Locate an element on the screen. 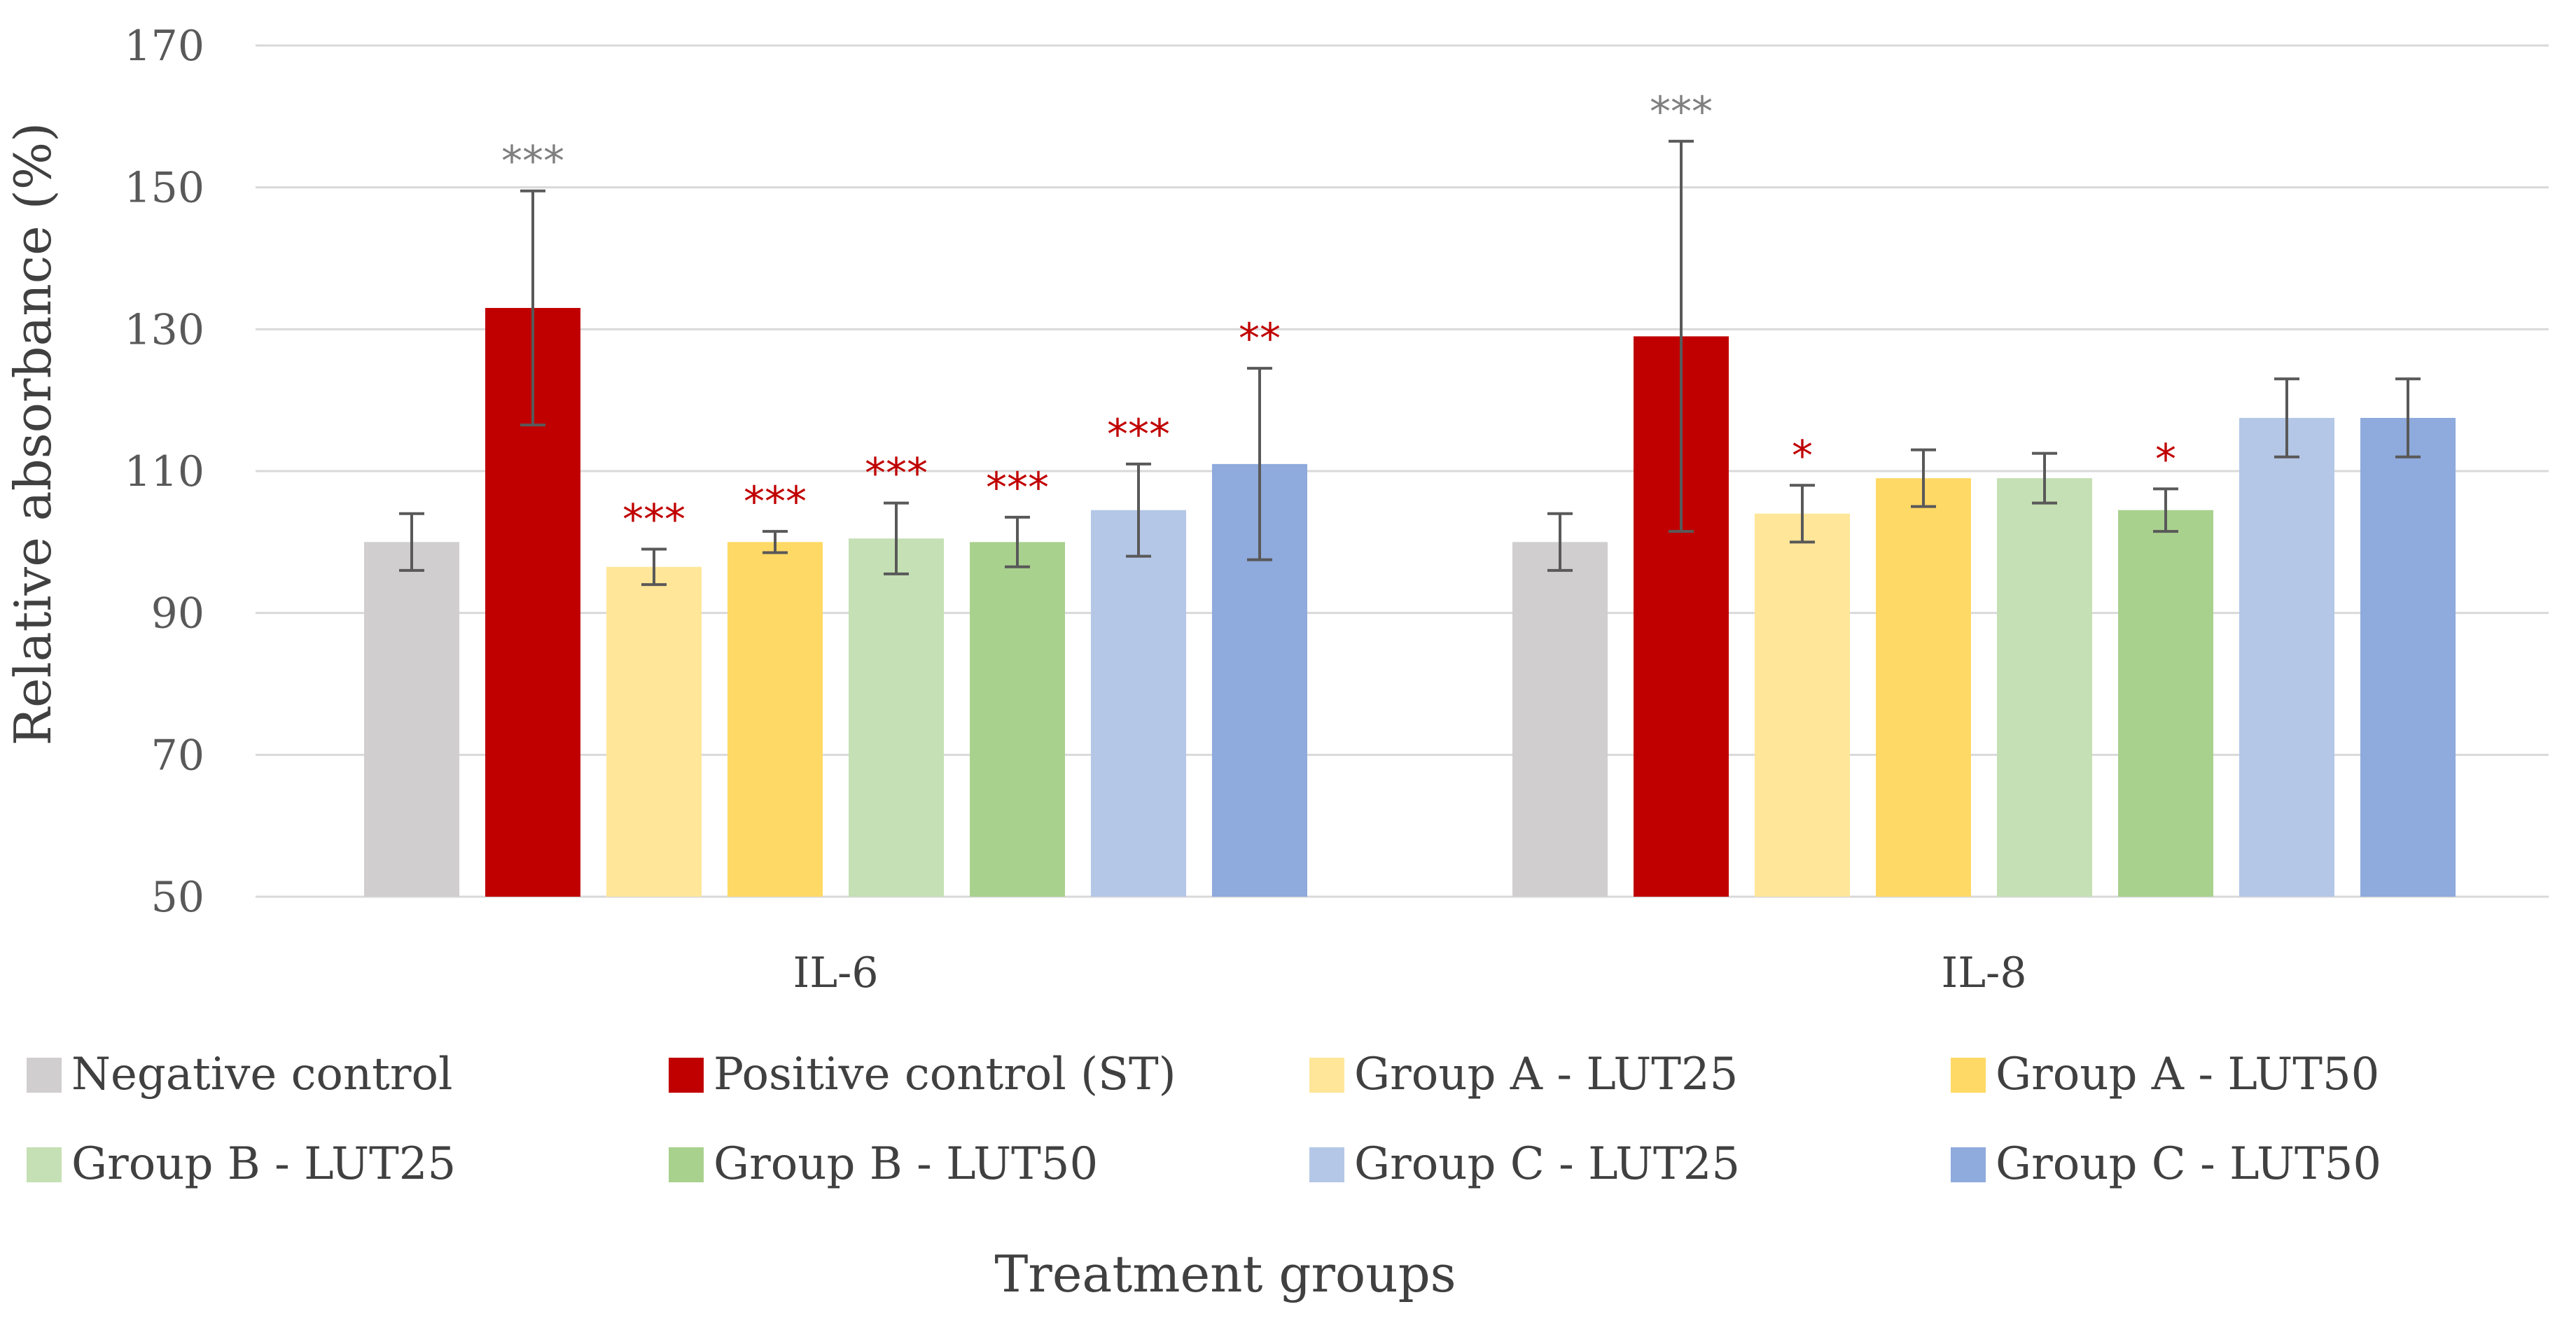  legend-label: Group B - LUT25 is located at coordinates (263, 1164).